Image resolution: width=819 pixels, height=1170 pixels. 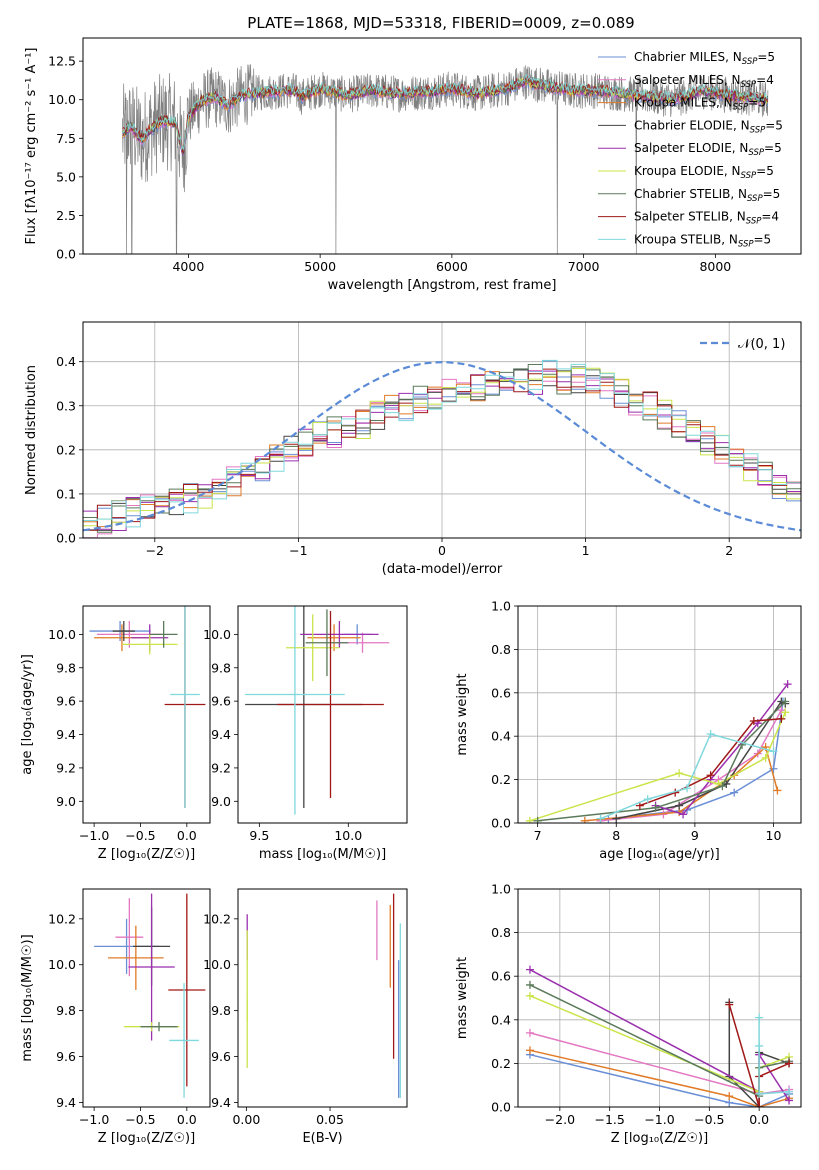 I want to click on x-axis-label: age [log₁₀(age/yr)], so click(x=659, y=854).